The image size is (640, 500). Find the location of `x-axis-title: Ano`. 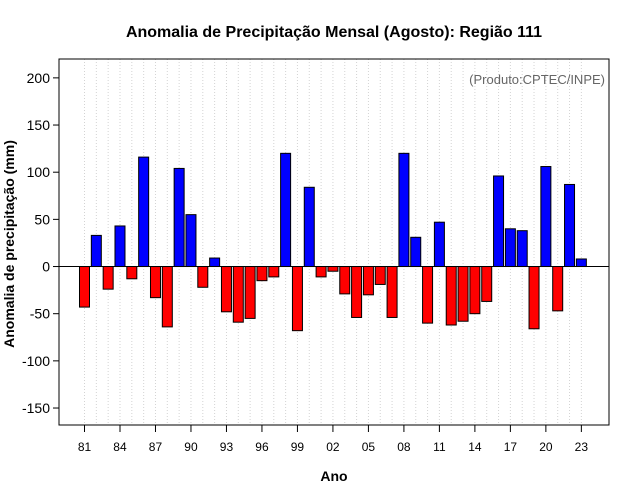

x-axis-title: Ano is located at coordinates (333, 476).